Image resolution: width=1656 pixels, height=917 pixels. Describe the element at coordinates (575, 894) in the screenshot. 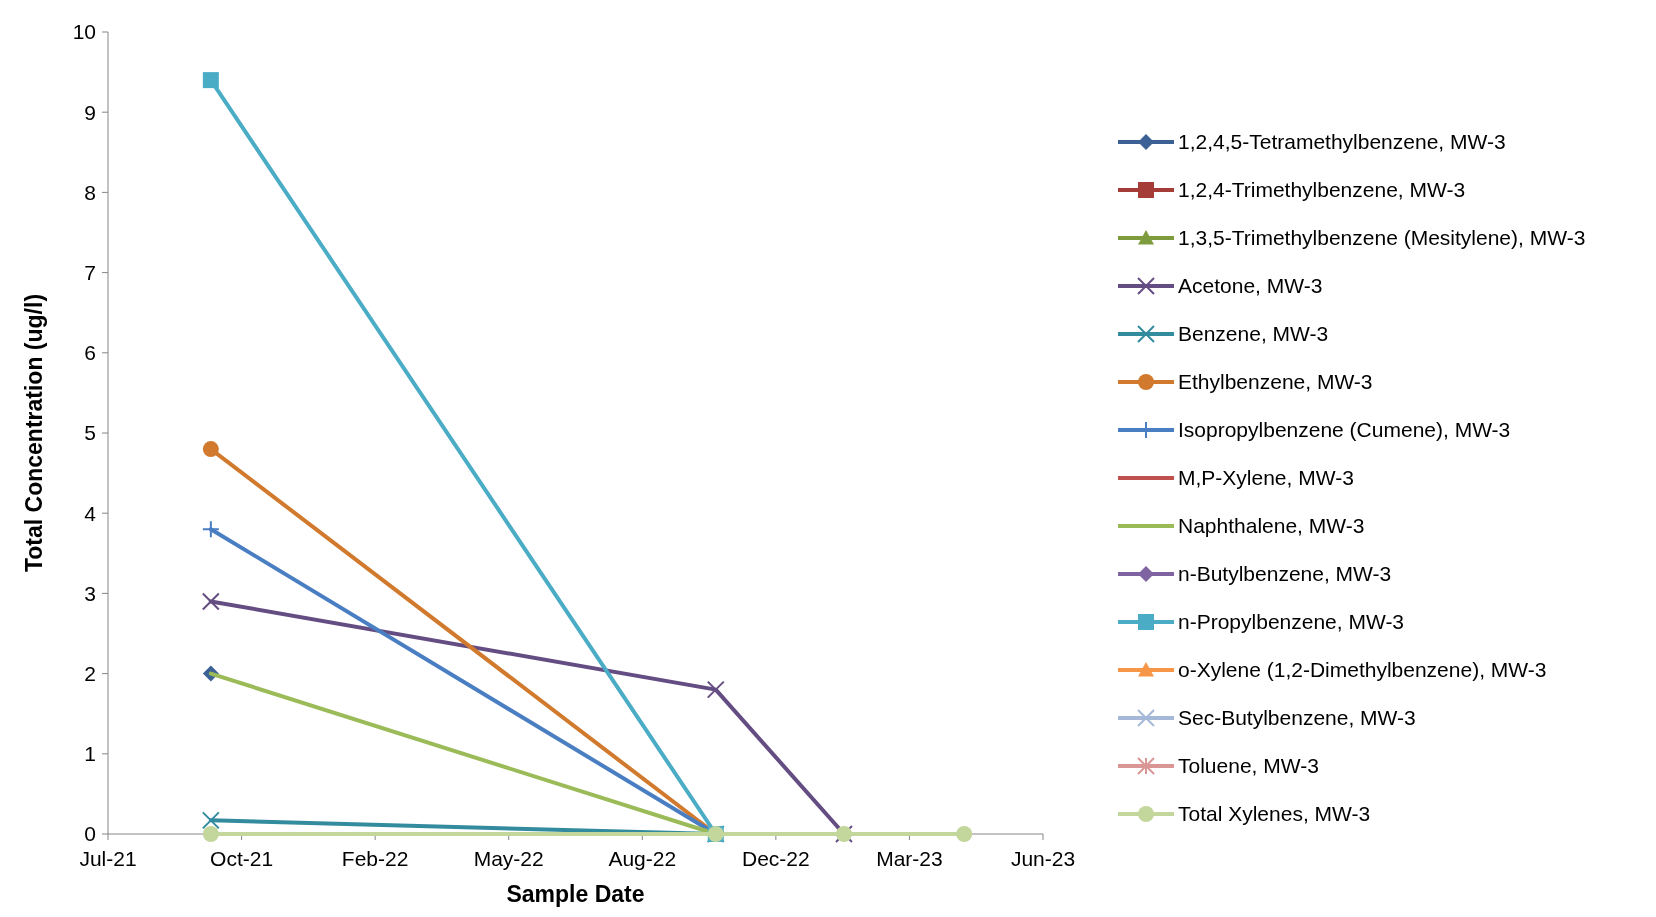

I see `x-axis-title: Sample Date` at that location.